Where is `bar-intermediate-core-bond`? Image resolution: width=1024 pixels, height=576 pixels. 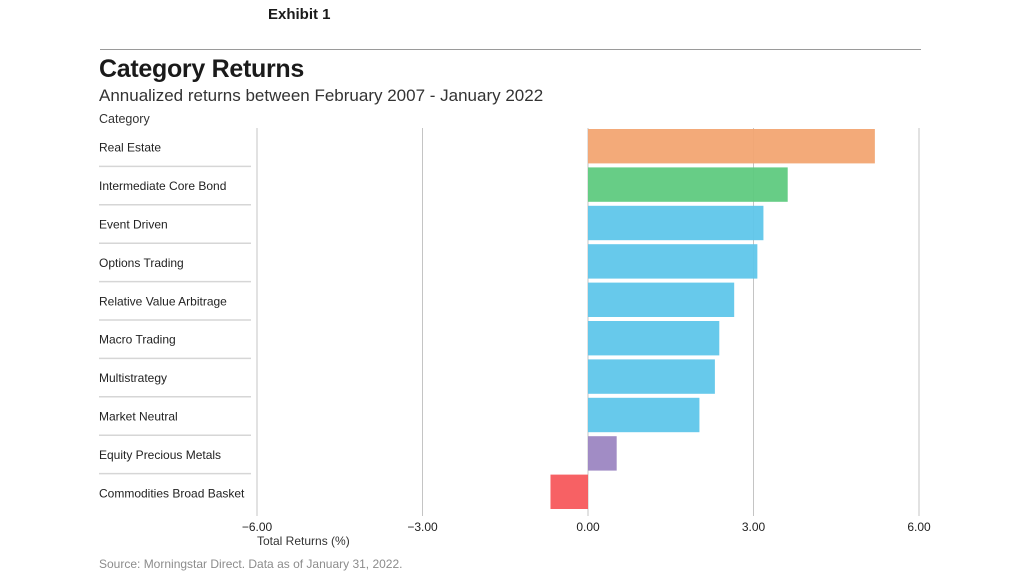 bar-intermediate-core-bond is located at coordinates (688, 184).